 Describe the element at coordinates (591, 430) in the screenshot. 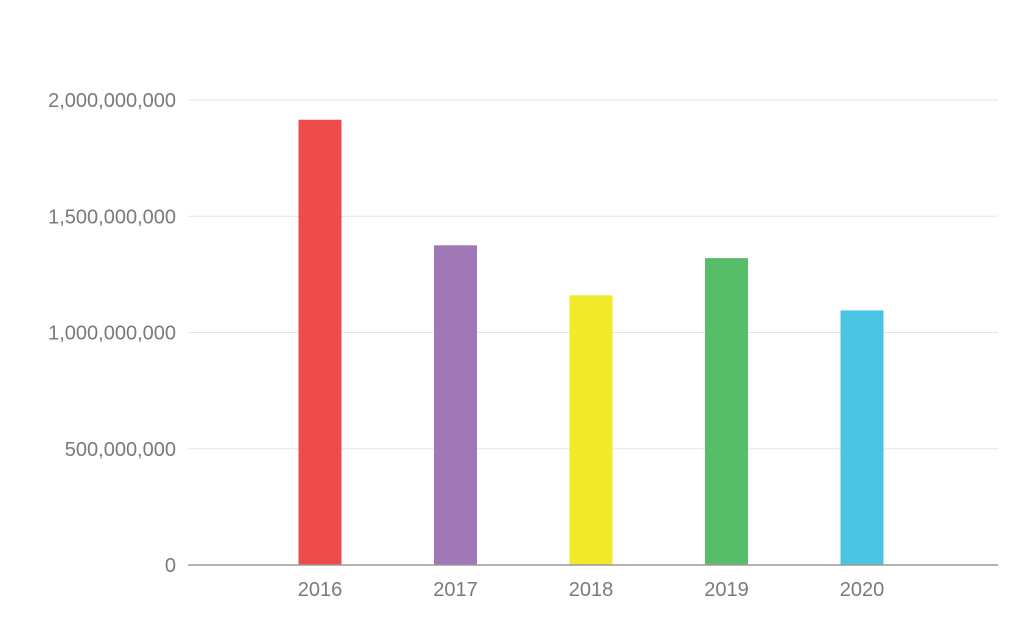

I see `bar-2018` at that location.